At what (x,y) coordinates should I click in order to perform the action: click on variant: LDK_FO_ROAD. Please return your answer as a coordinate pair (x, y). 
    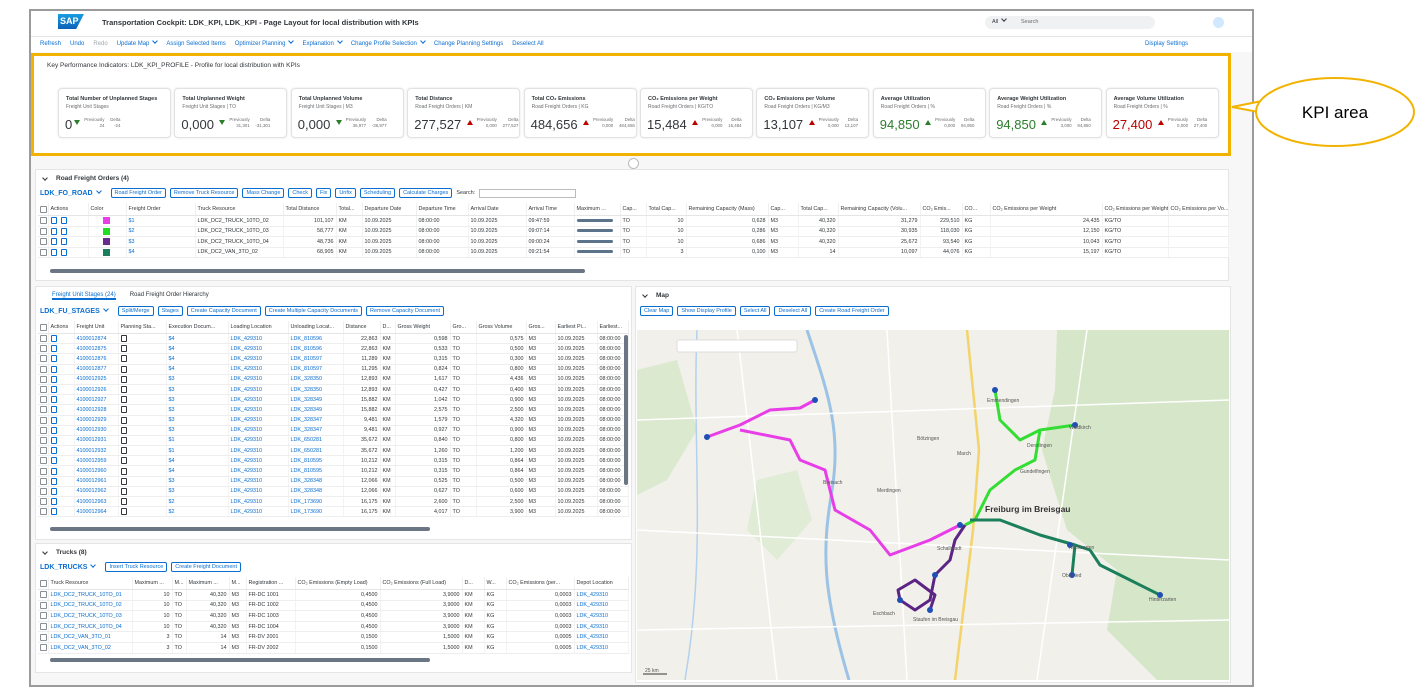
    Looking at the image, I should click on (70, 193).